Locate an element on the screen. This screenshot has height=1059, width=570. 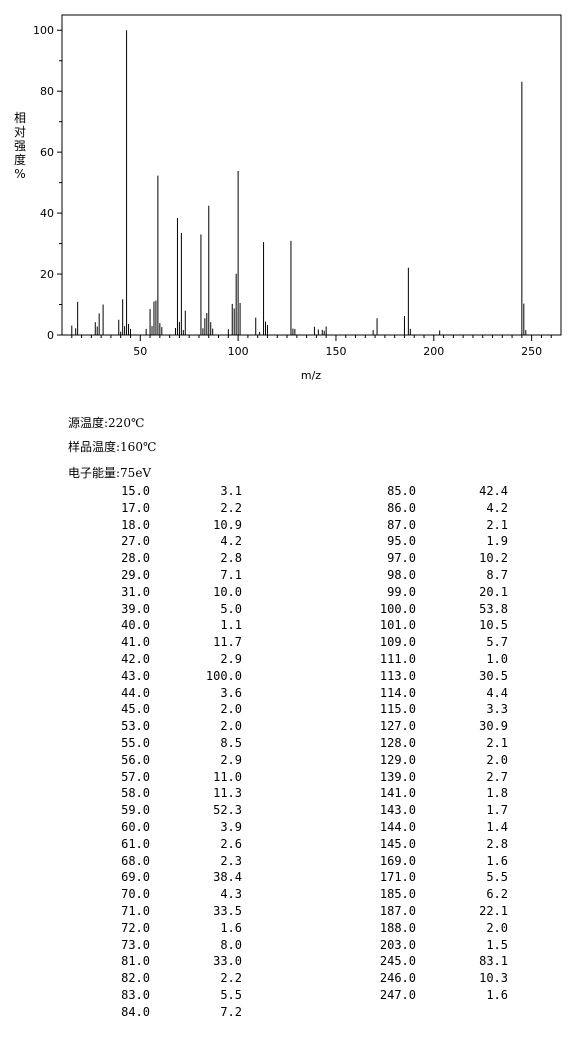
abundance-value: 3.3 is located at coordinates (497, 709).